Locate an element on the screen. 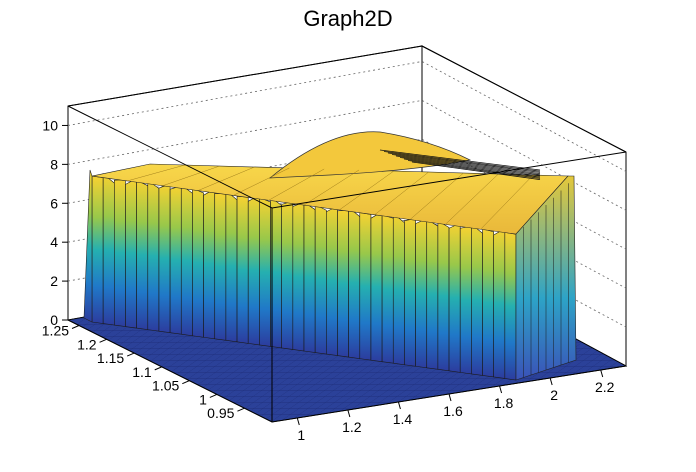  z-tick-label: 0 is located at coordinates (54, 320).